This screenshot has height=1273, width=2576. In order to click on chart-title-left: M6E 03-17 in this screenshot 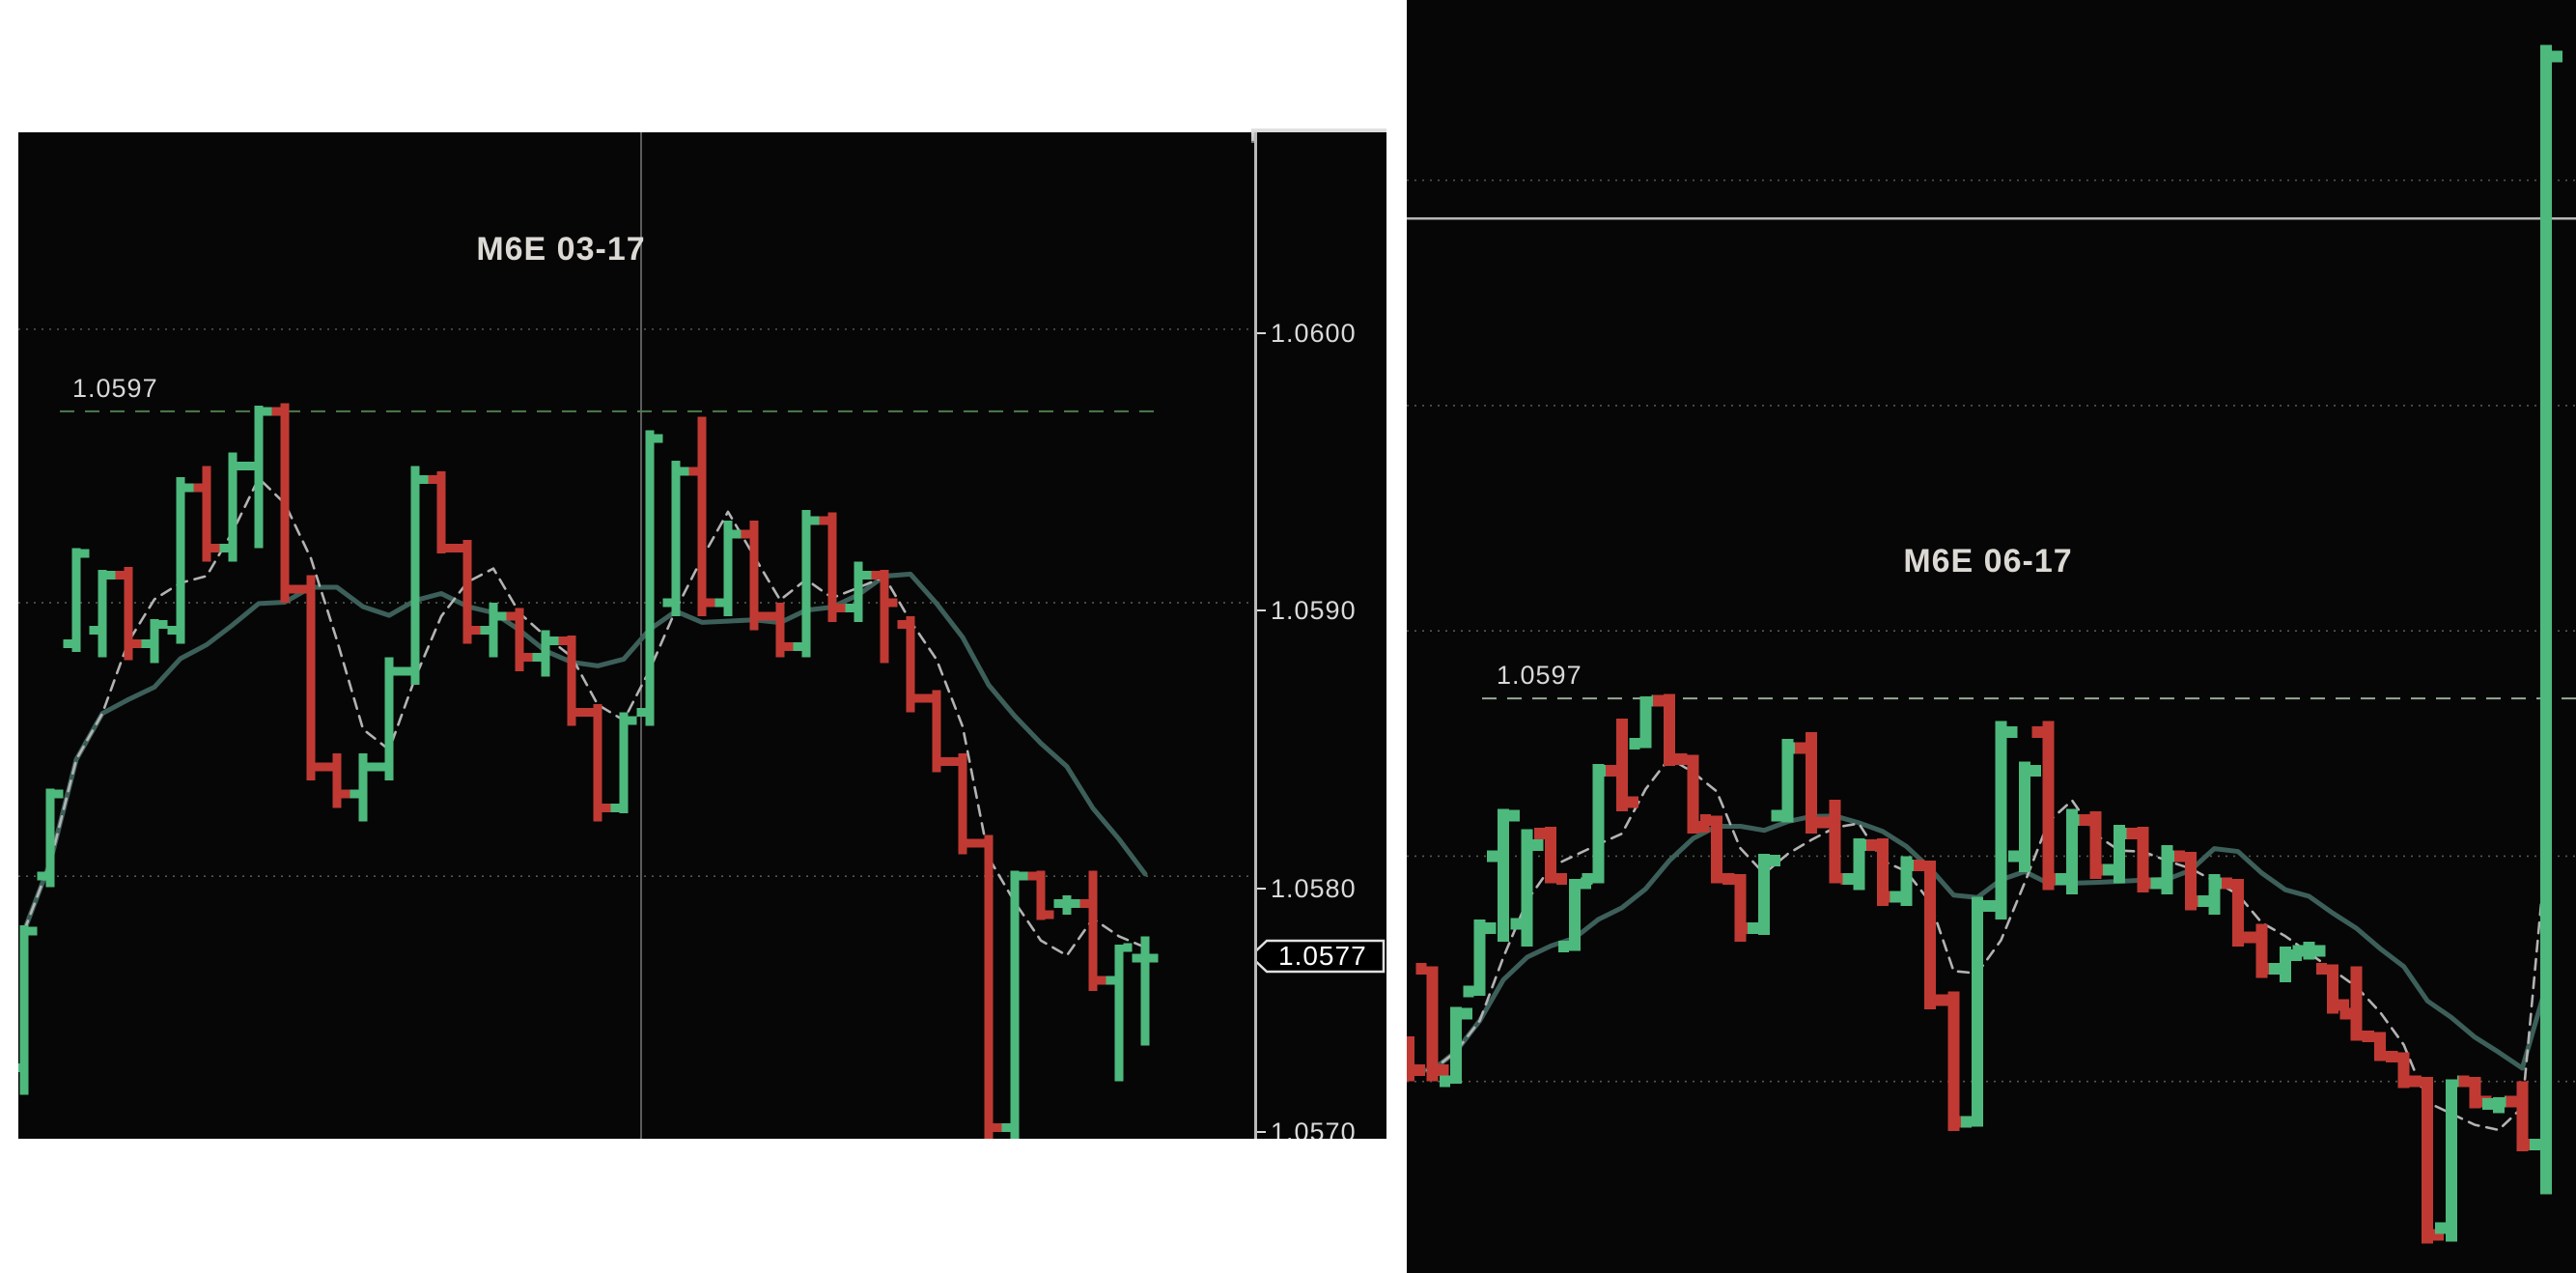, I will do `click(561, 250)`.